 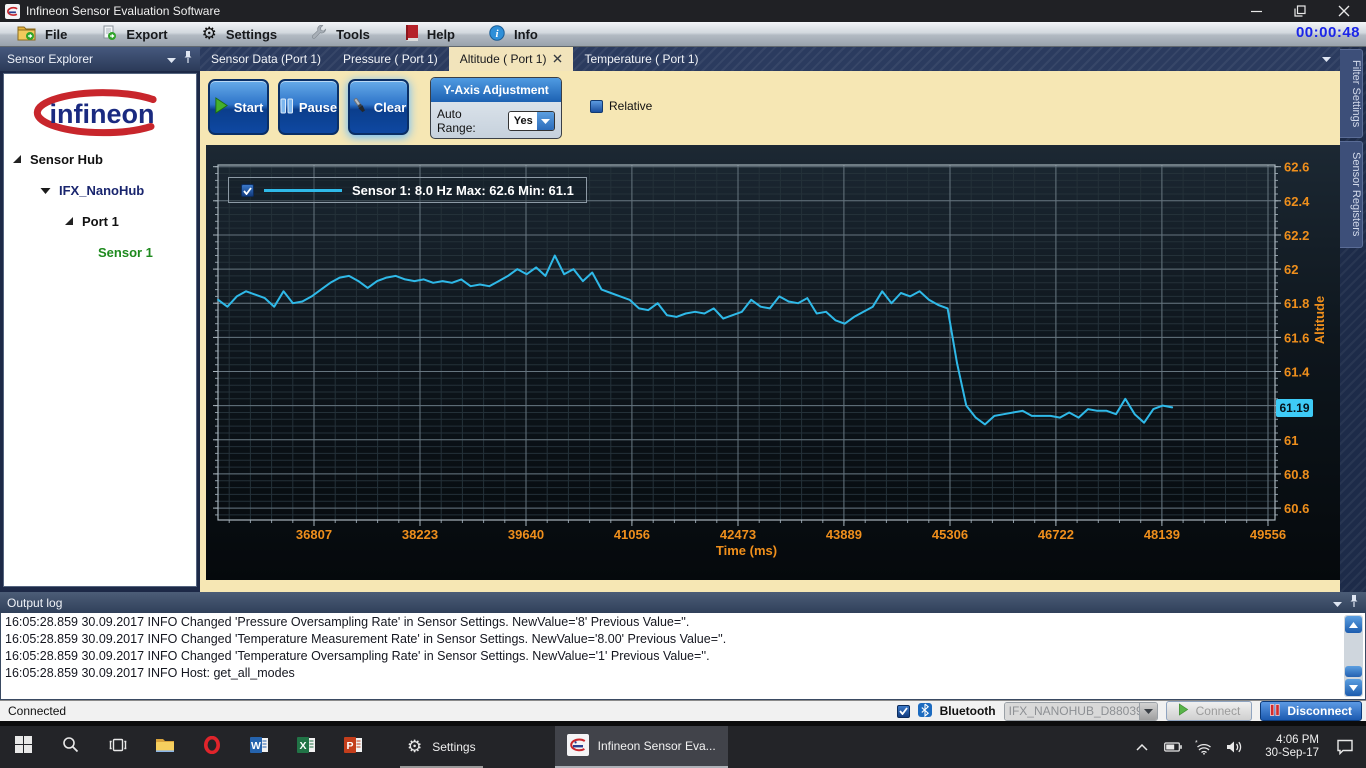 I want to click on taskbar-item-word: W, so click(x=258, y=747).